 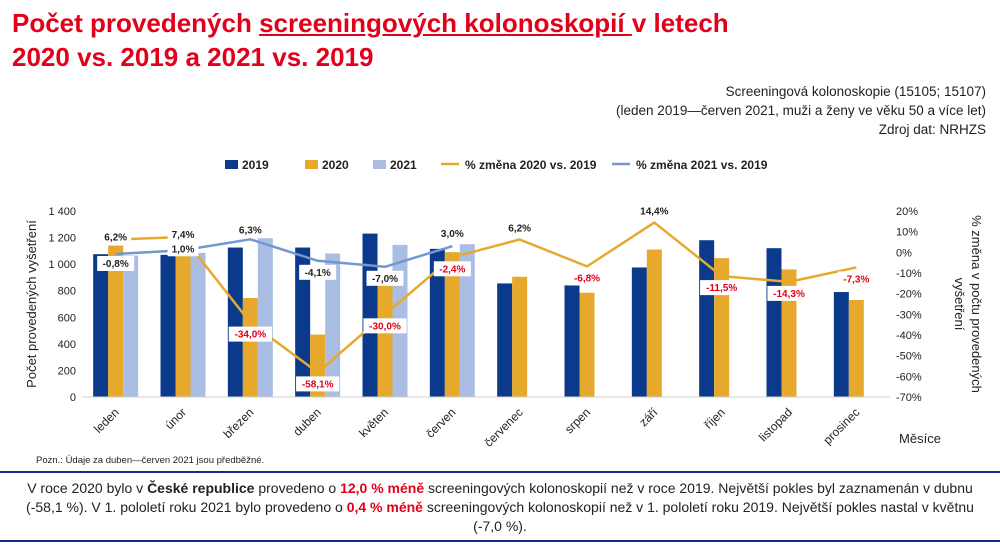 I want to click on legend-swatch-2021, so click(x=379, y=164).